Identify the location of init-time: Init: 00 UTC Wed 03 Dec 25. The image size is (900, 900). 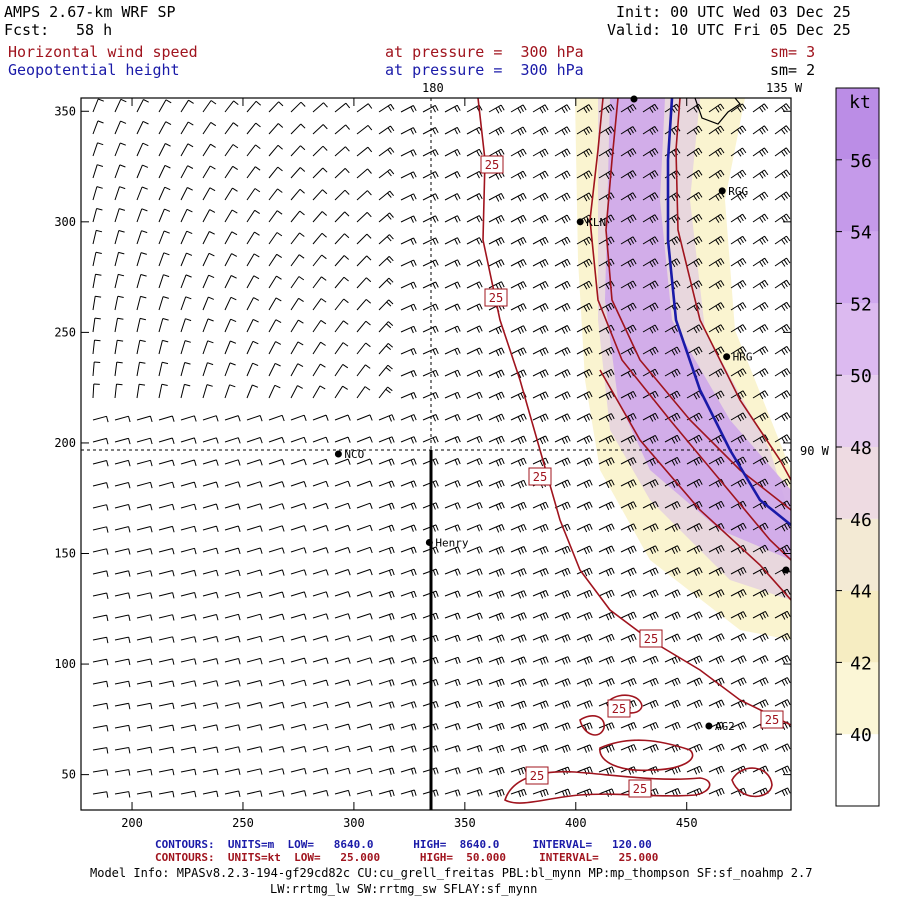
(733, 12).